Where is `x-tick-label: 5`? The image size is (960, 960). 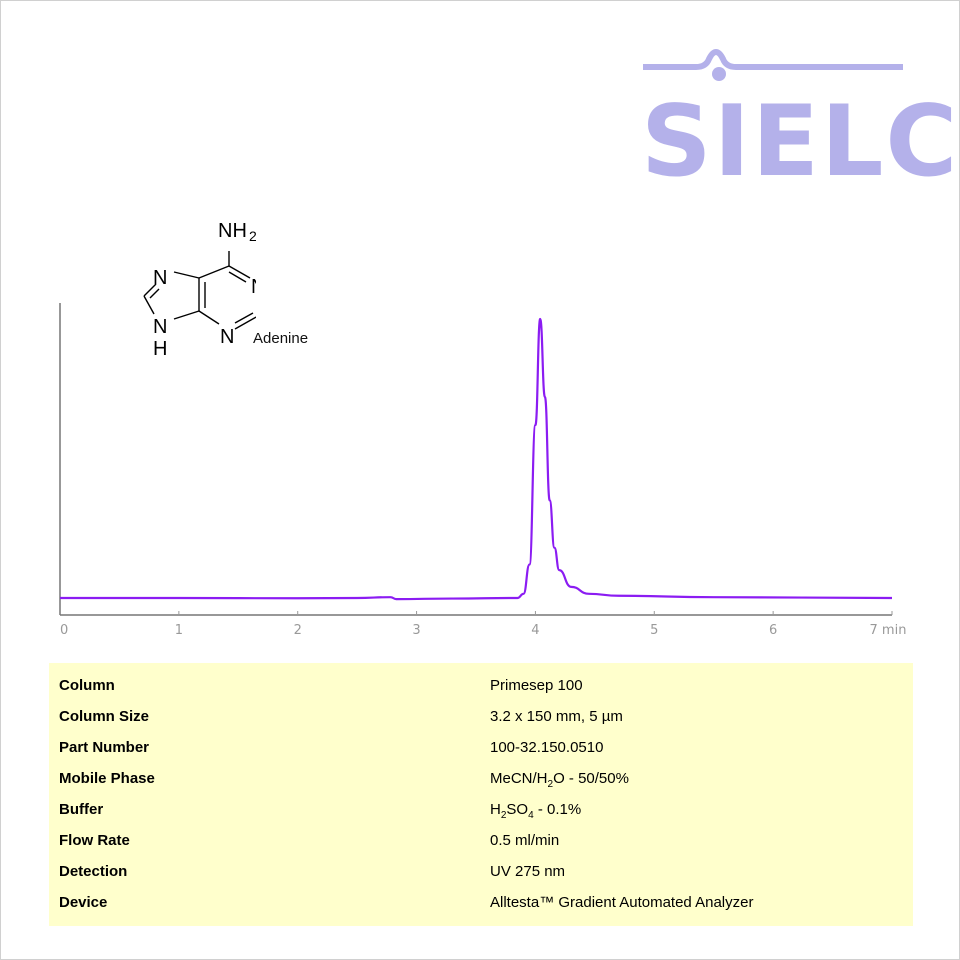
x-tick-label: 5 is located at coordinates (654, 630).